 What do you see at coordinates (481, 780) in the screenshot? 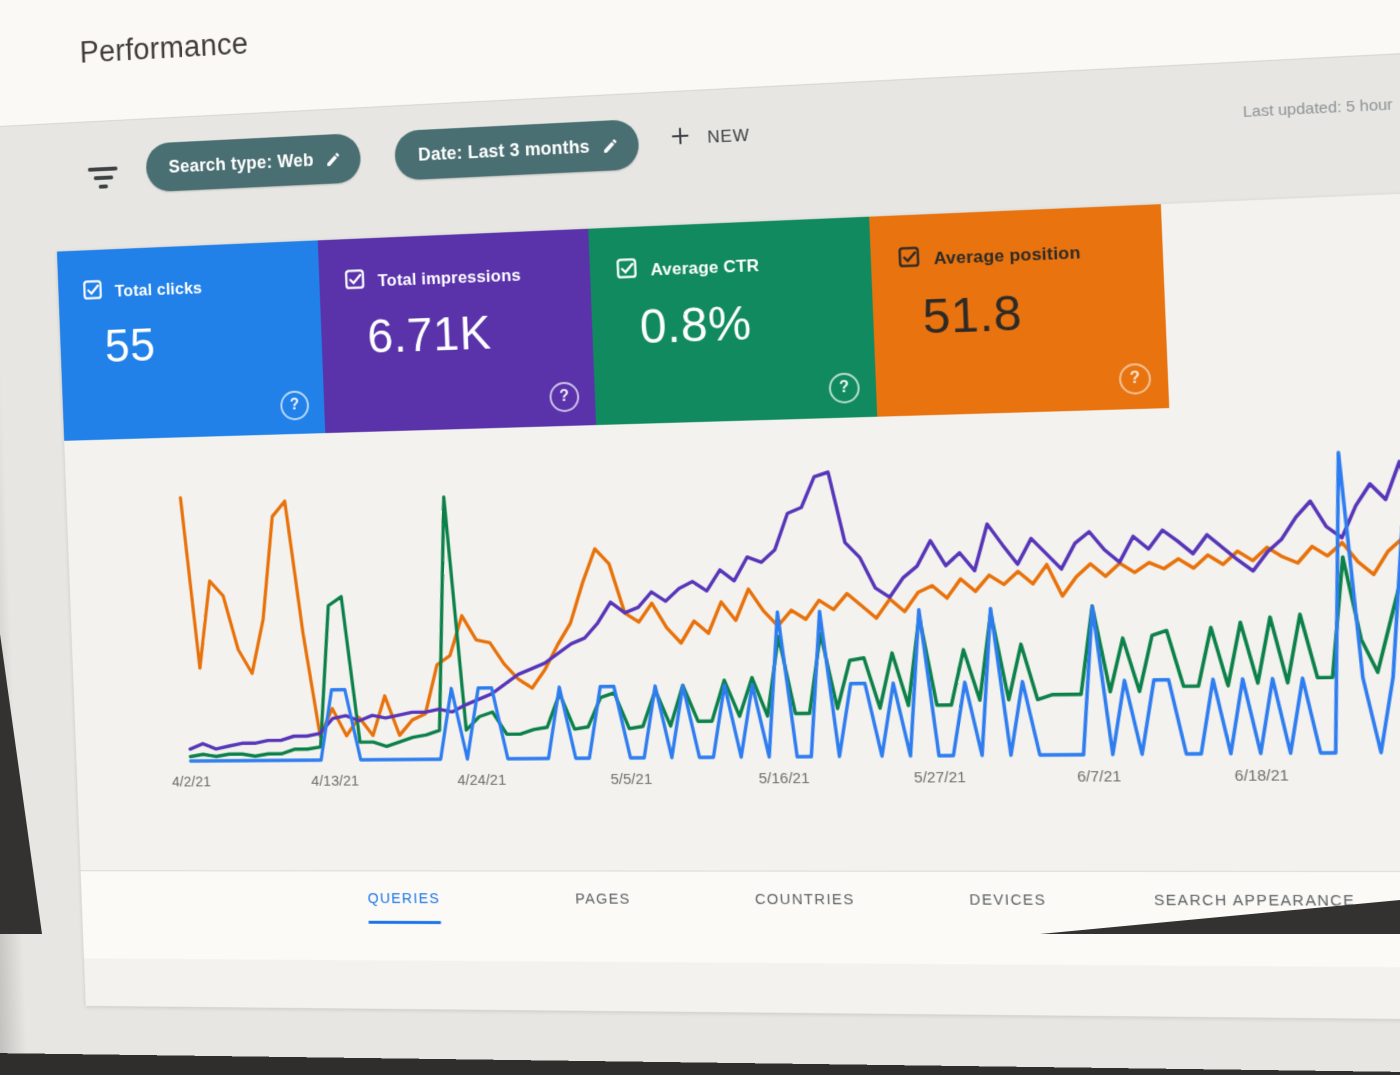
I see `x-tick-label: 4/24/21` at bounding box center [481, 780].